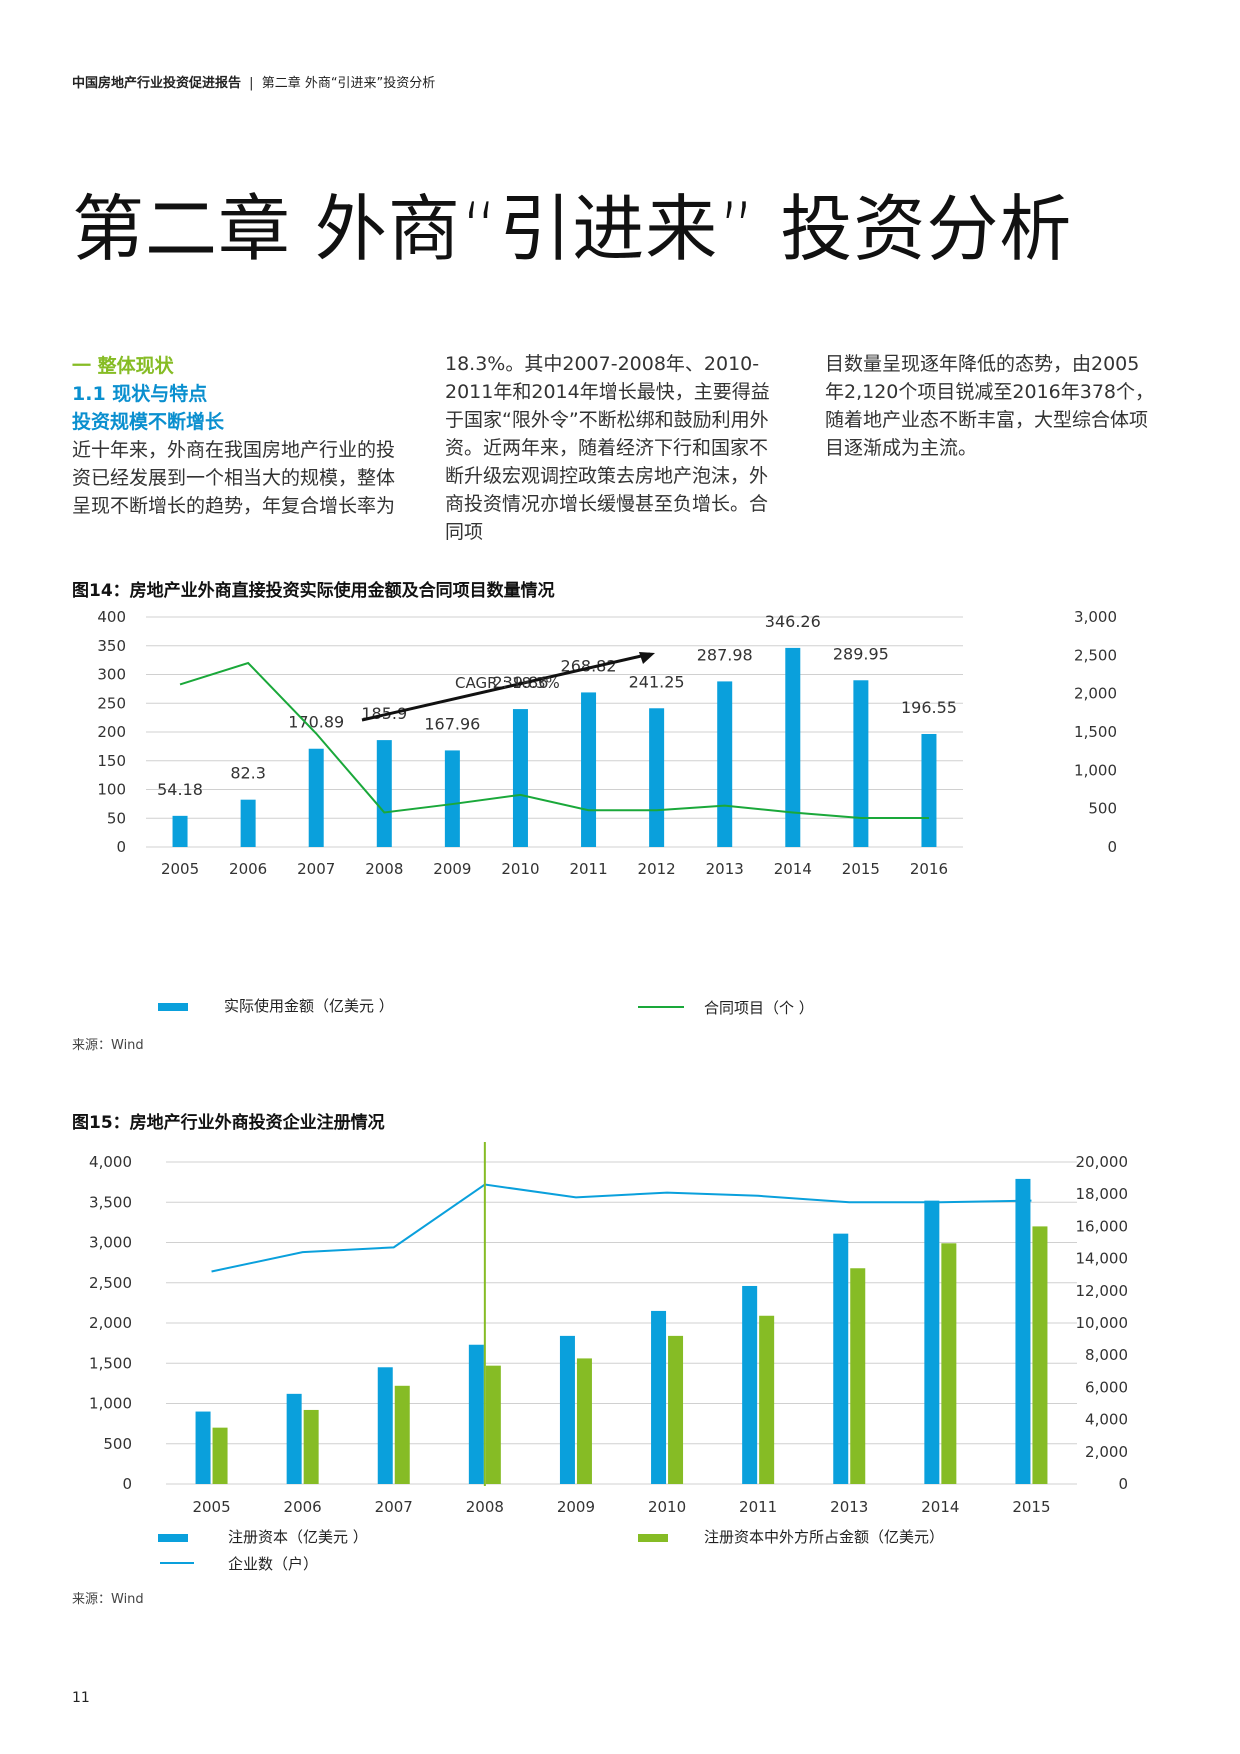  What do you see at coordinates (929, 707) in the screenshot?
I see `fig14-data-label: 196.55` at bounding box center [929, 707].